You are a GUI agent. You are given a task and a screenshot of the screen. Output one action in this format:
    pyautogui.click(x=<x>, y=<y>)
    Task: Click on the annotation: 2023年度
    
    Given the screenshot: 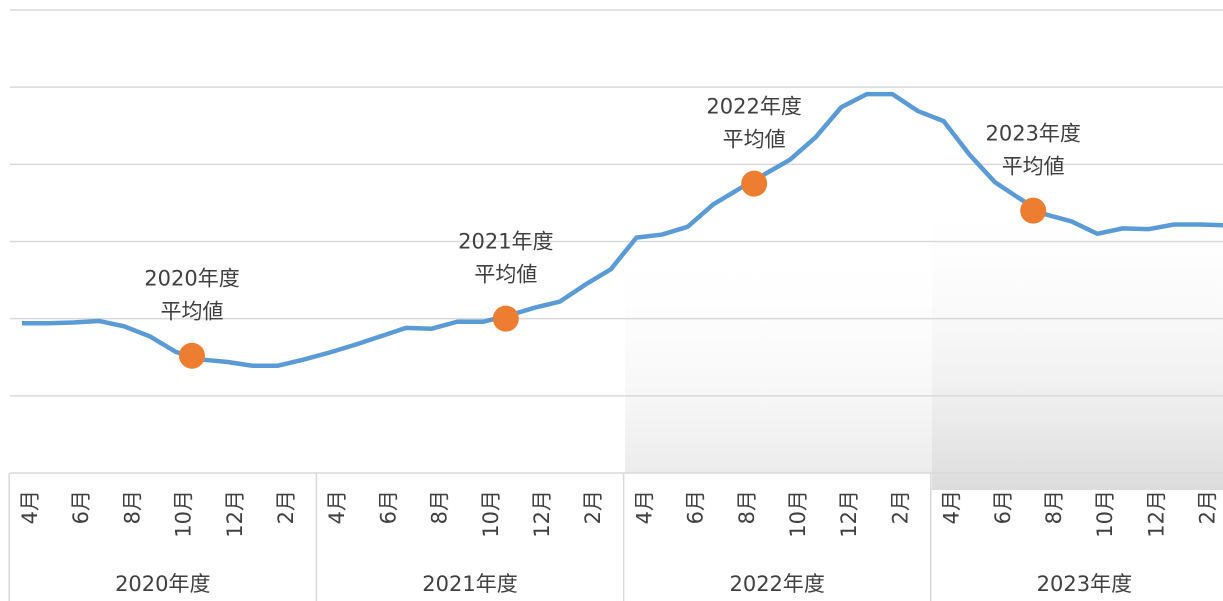 What is the action you would take?
    pyautogui.click(x=1032, y=134)
    